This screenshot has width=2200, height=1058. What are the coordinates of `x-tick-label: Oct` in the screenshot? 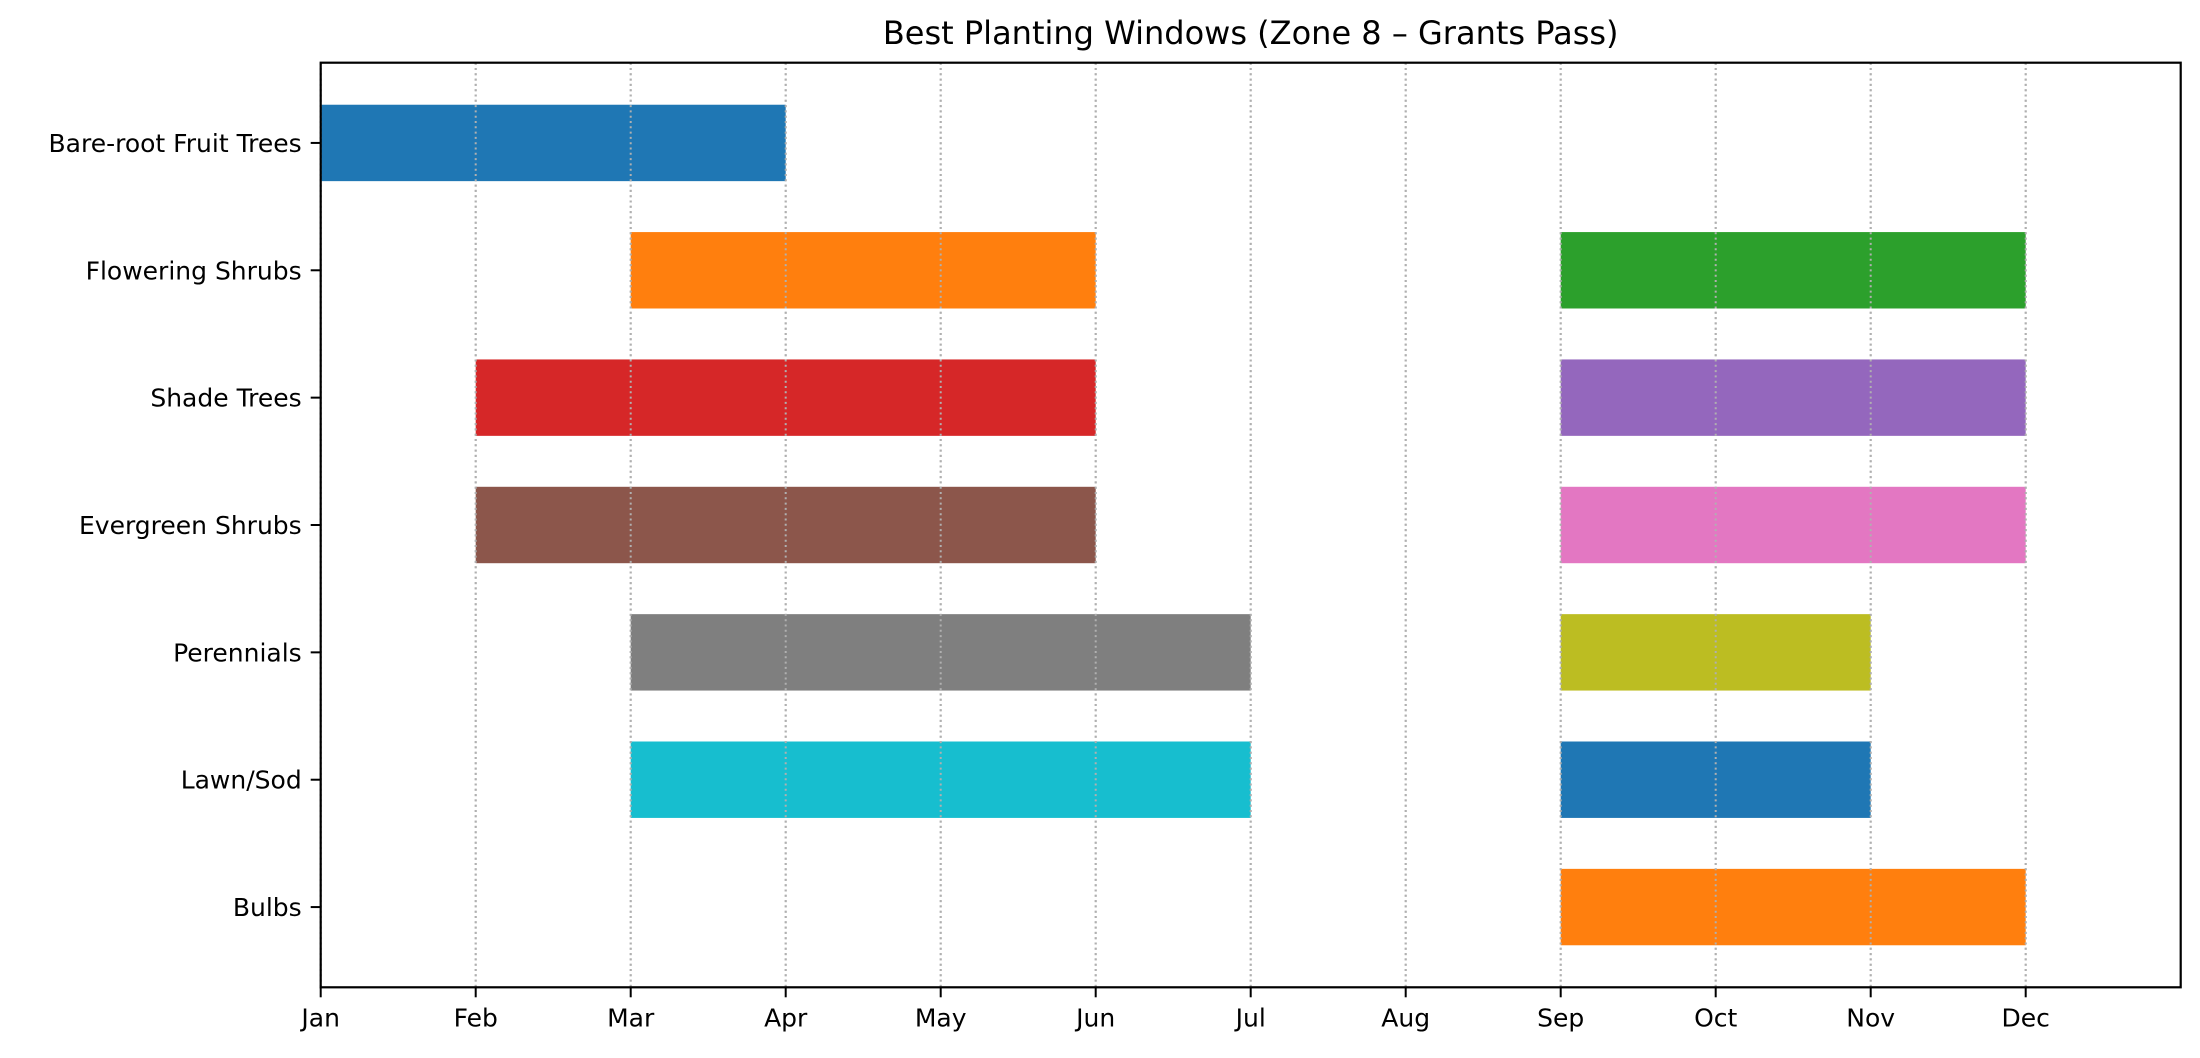 It's located at (1715, 1017).